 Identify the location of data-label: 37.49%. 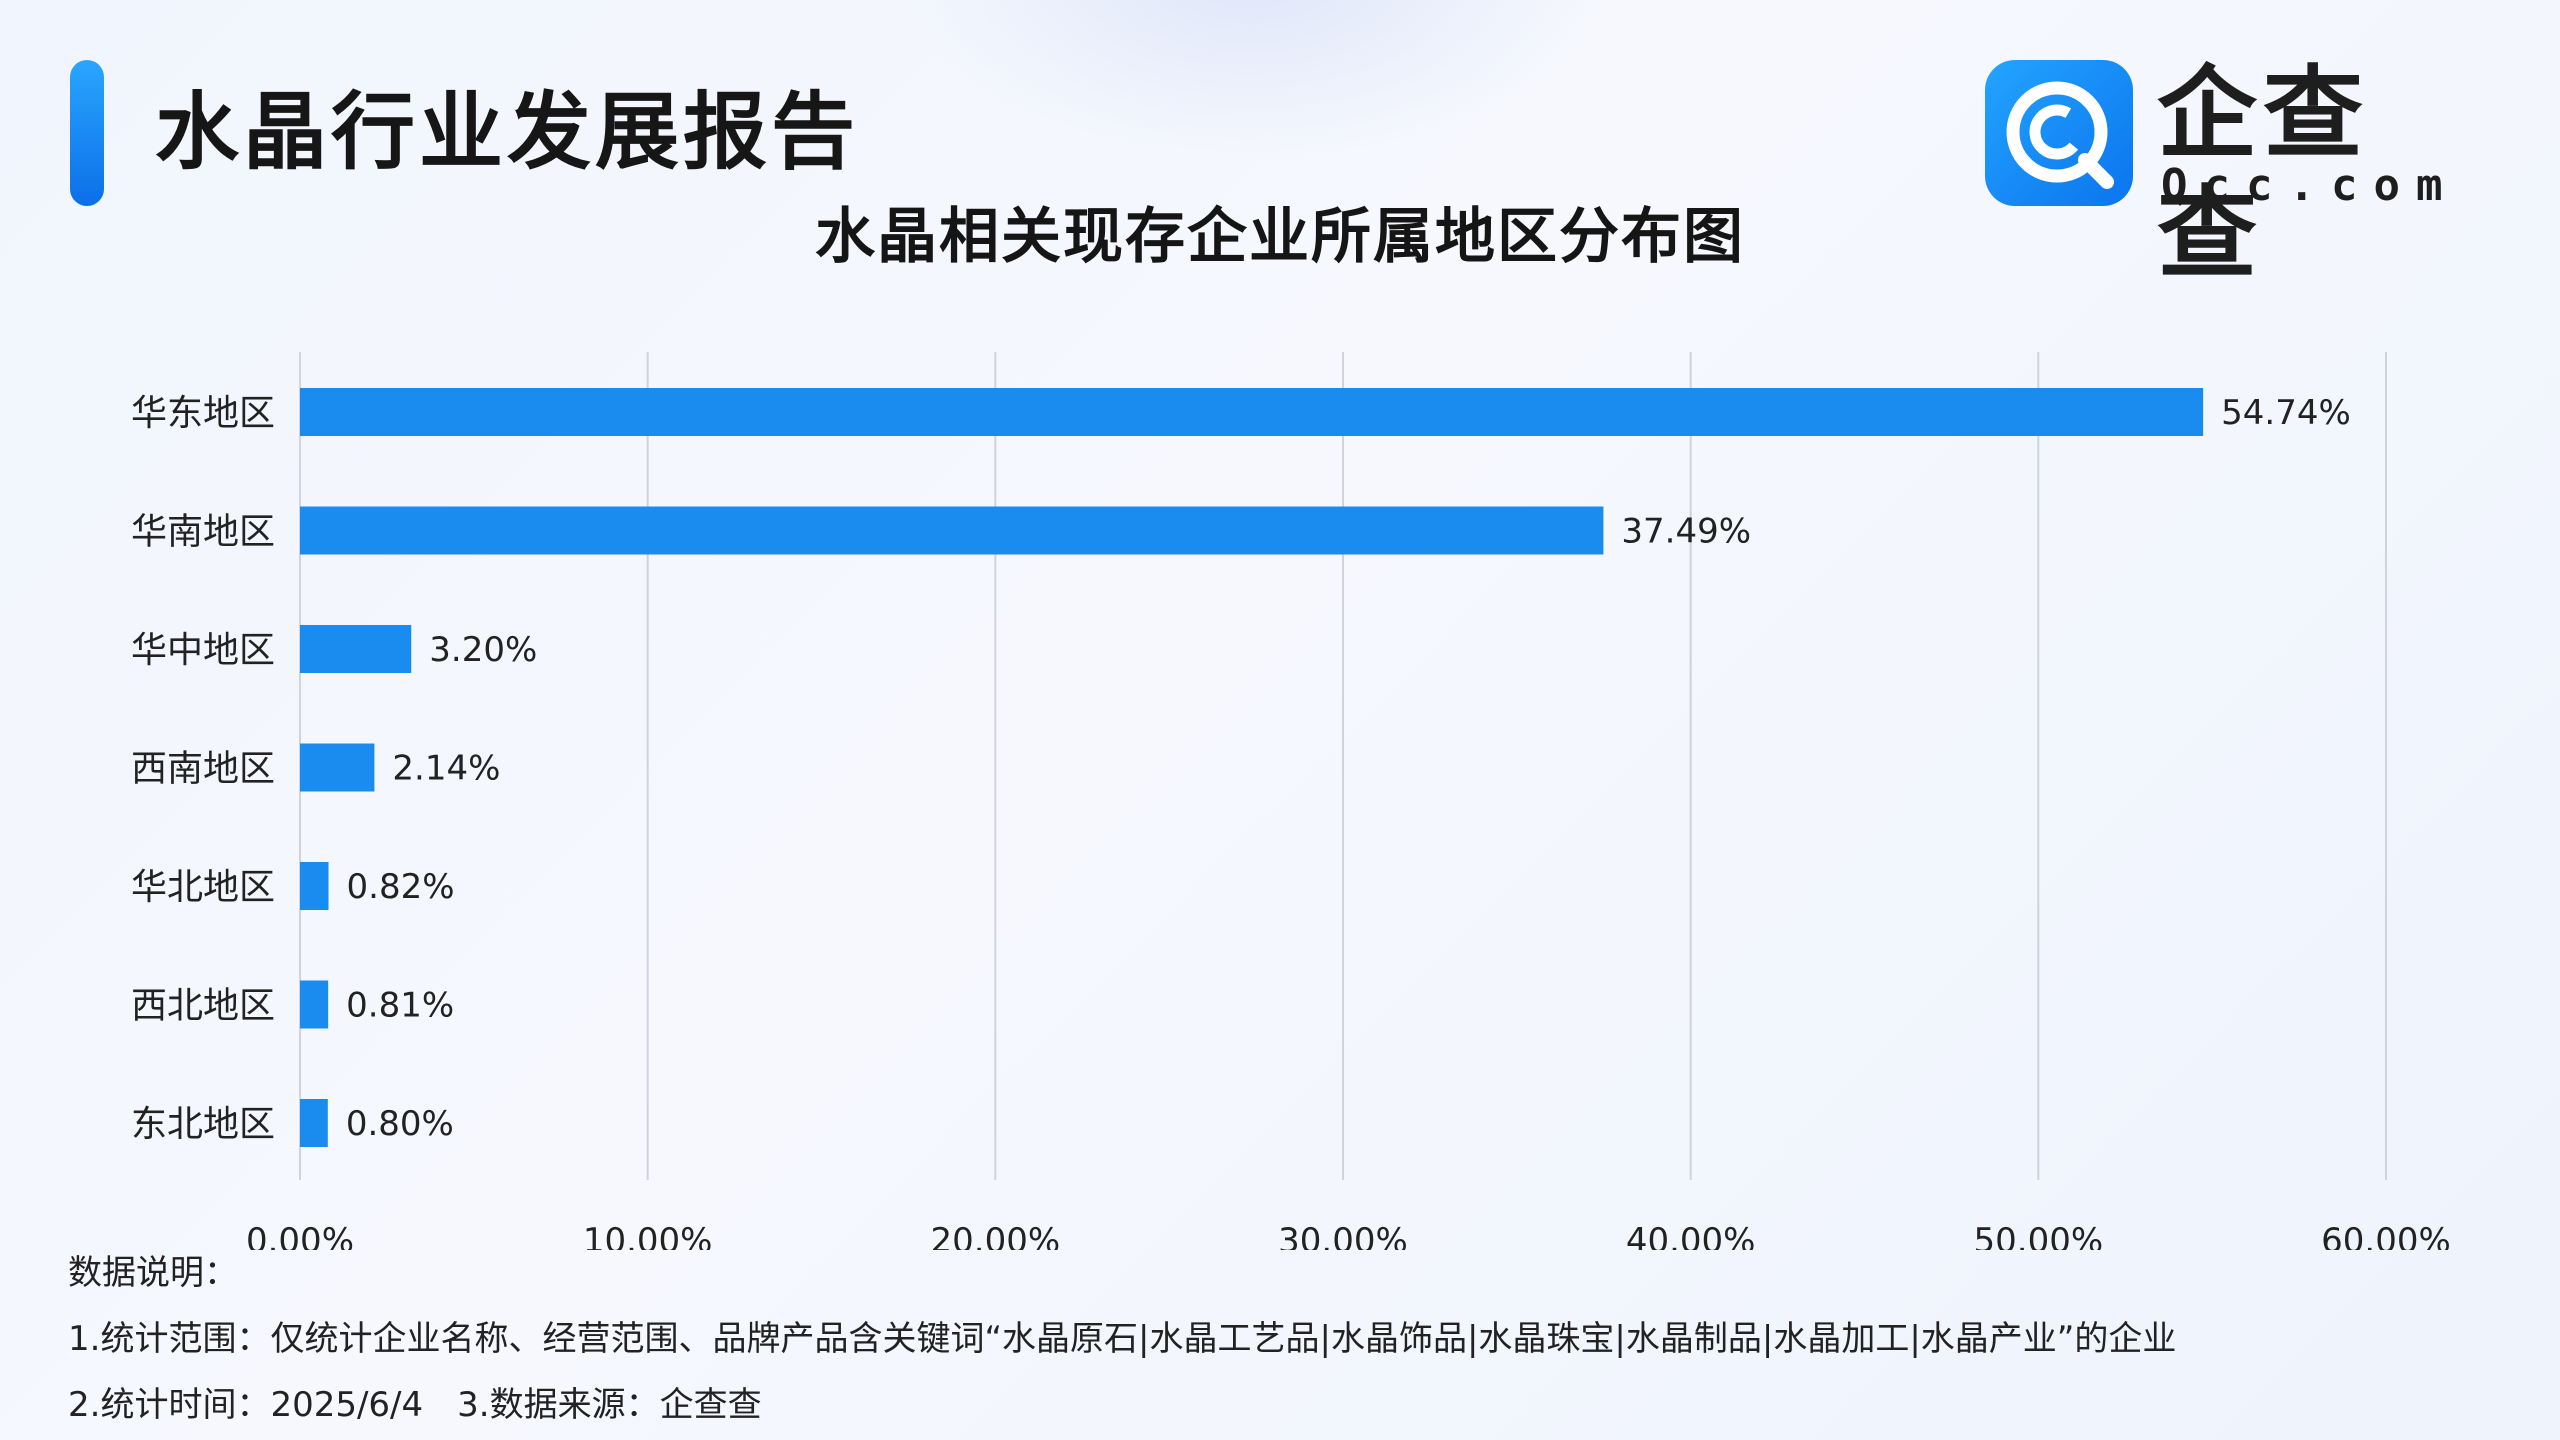
(1686, 532).